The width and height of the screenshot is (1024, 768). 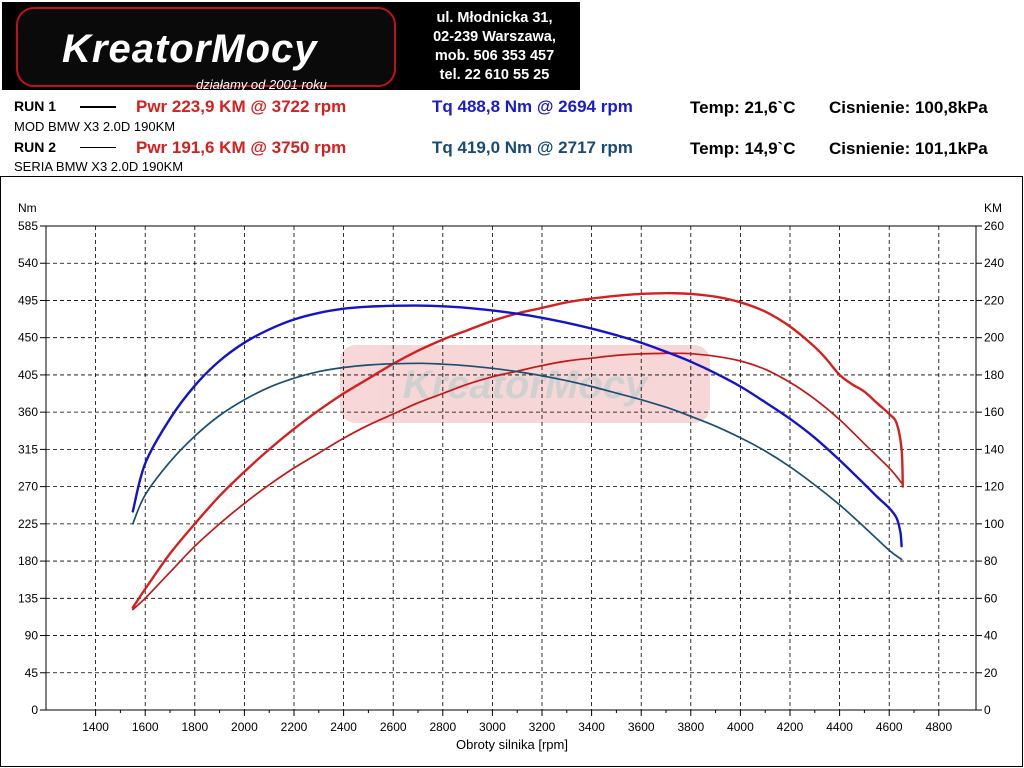 What do you see at coordinates (98, 107) in the screenshot?
I see `run1-legend-line` at bounding box center [98, 107].